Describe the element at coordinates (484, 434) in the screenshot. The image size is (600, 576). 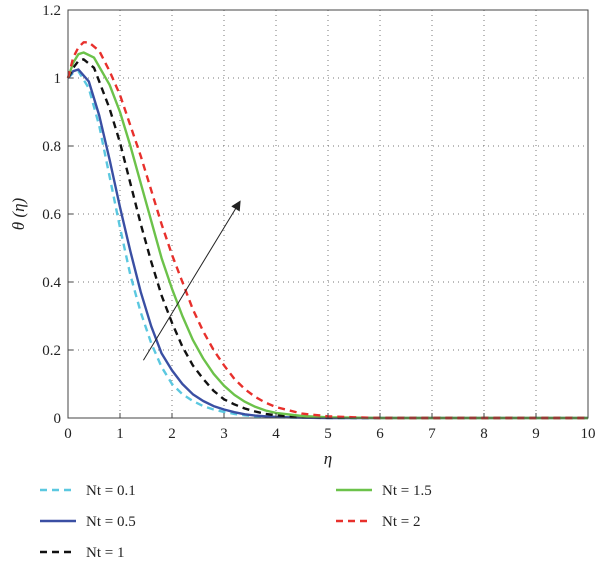
I see `x-tick-label: 8` at that location.